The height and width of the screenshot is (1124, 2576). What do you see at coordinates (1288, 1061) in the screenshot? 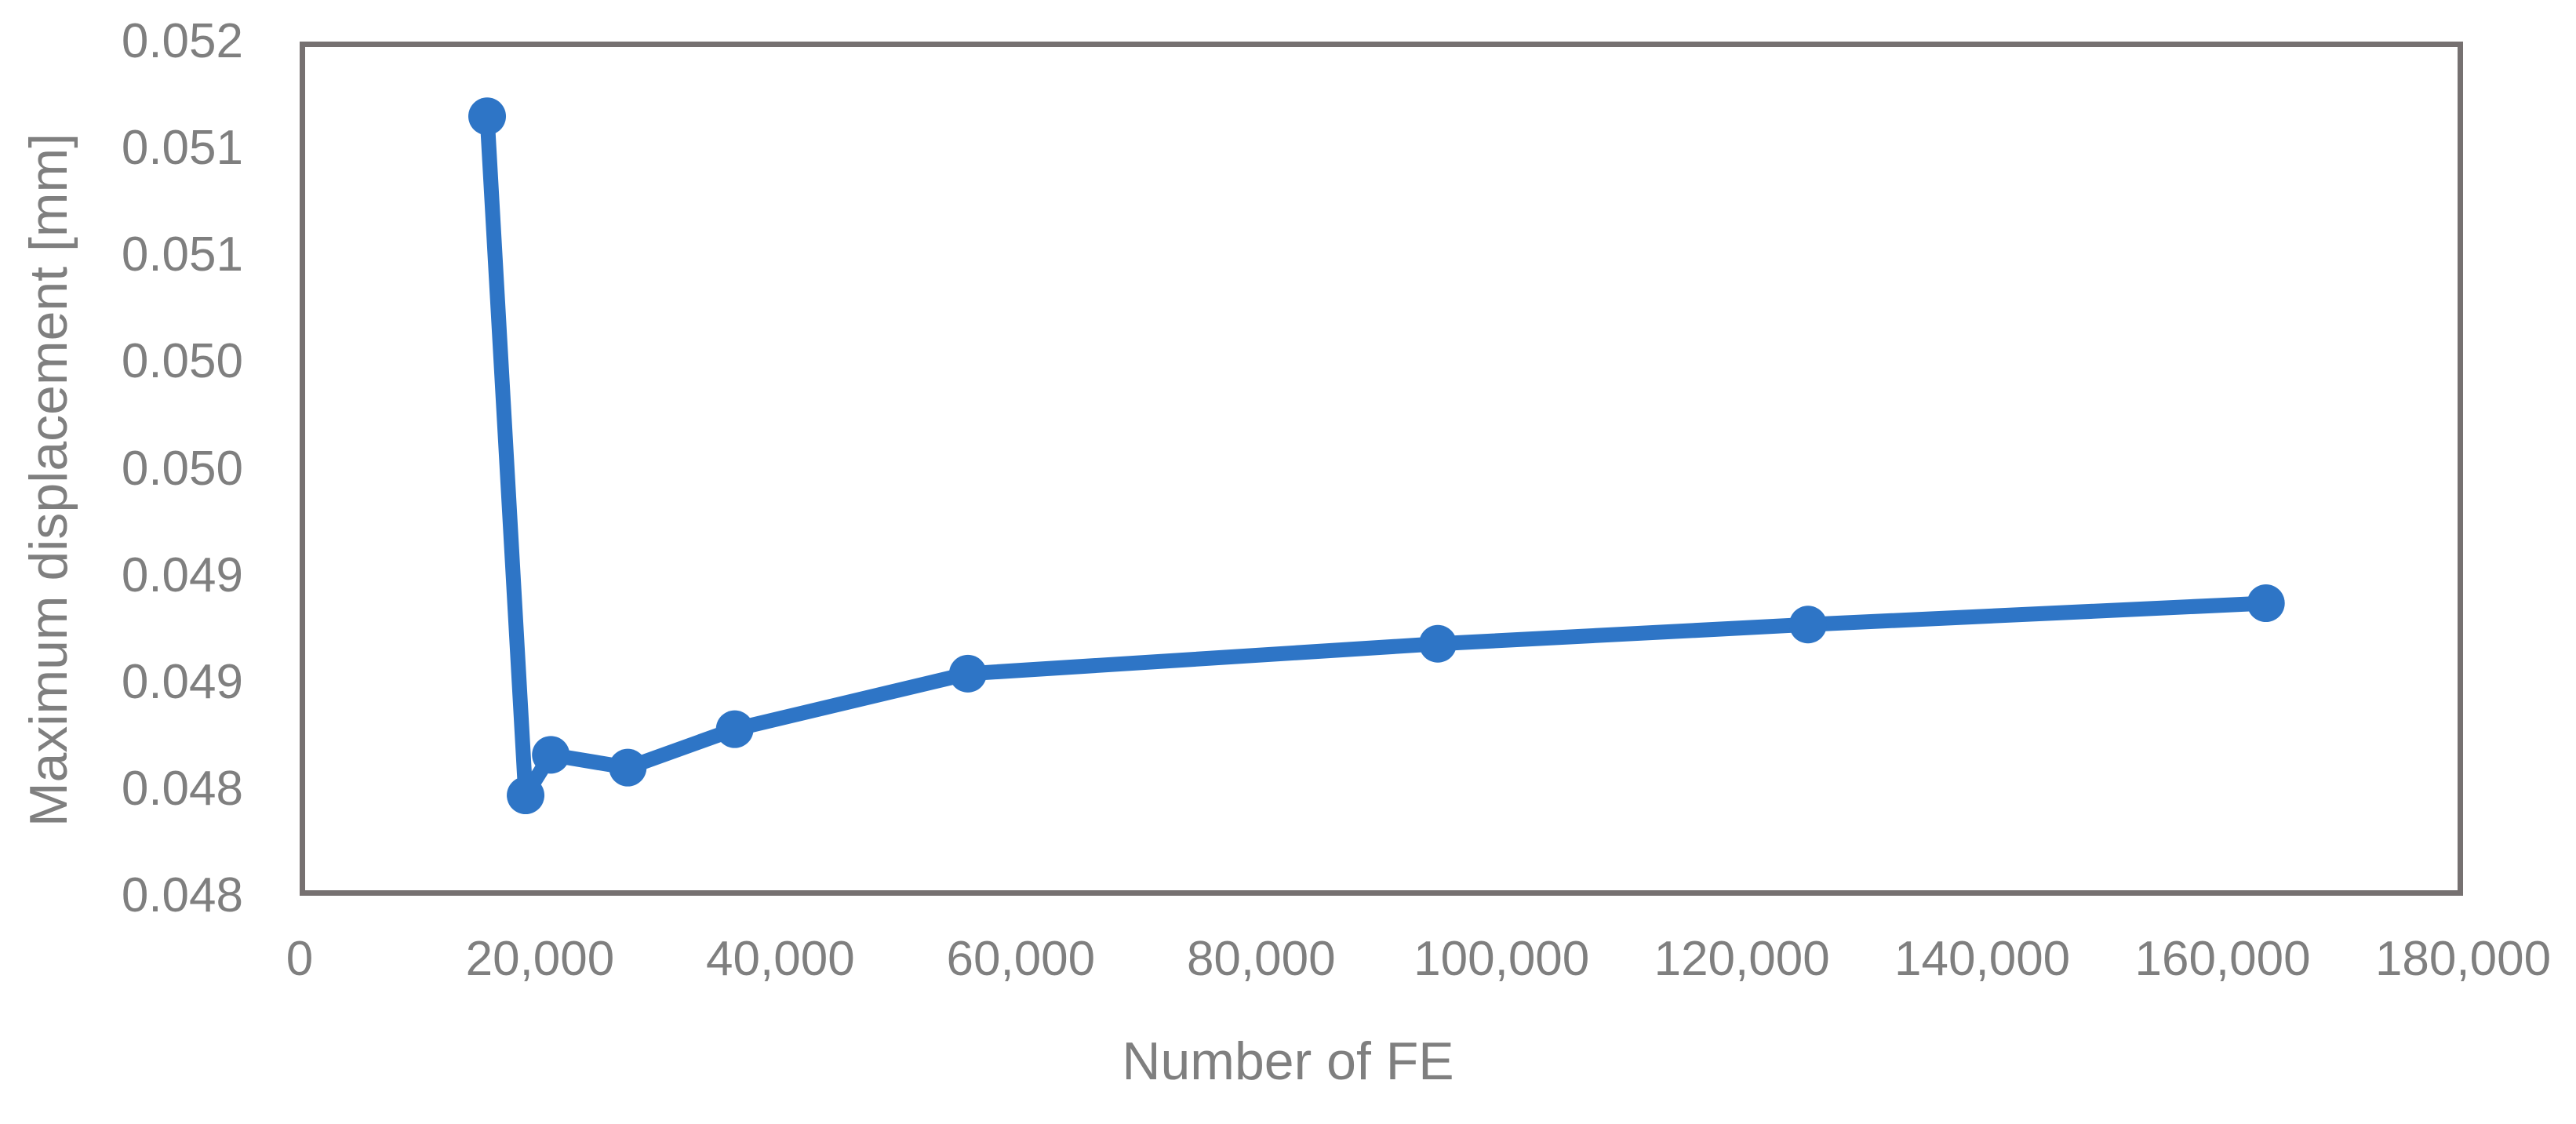
I see `x-axis-title: Number of FE` at bounding box center [1288, 1061].